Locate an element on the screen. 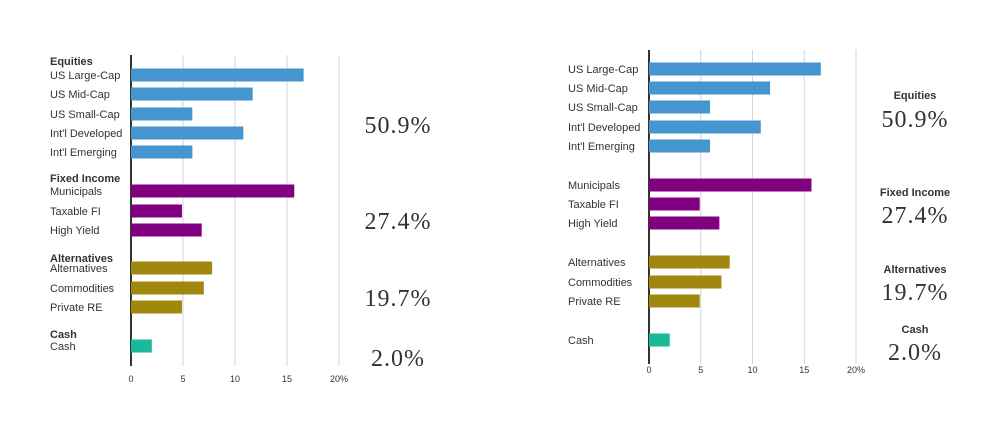 The height and width of the screenshot is (436, 1000). group-header: Cash is located at coordinates (63, 335).